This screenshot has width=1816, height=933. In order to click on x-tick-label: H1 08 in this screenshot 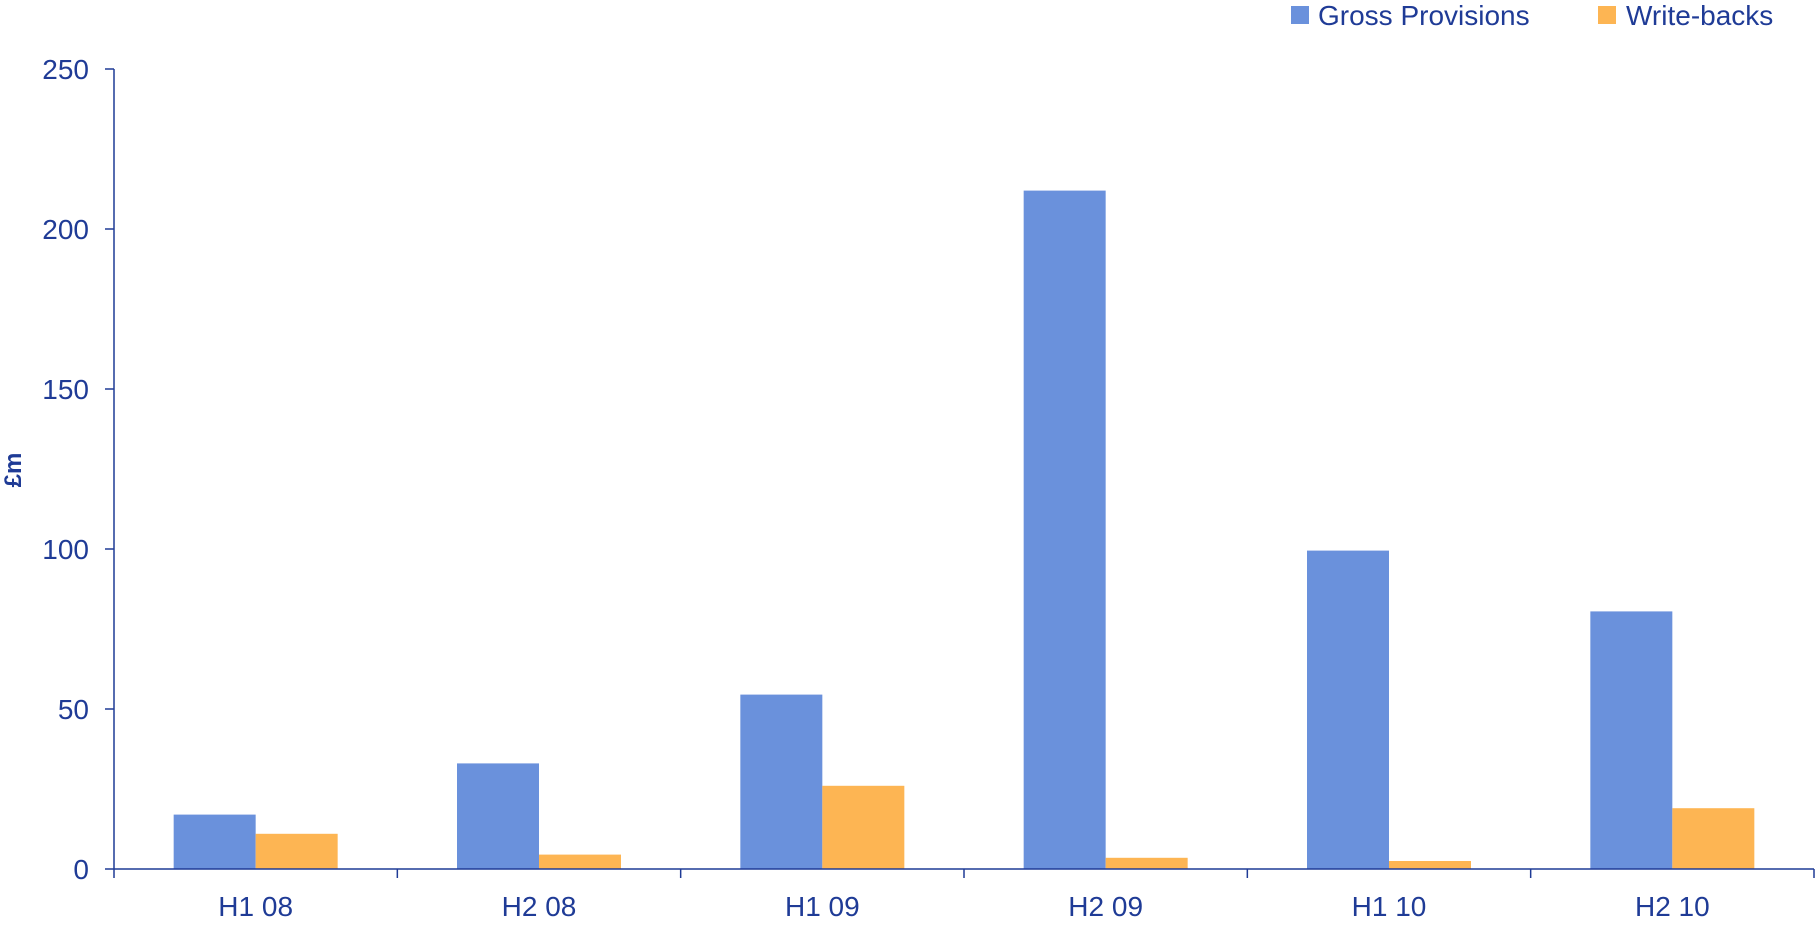, I will do `click(255, 906)`.